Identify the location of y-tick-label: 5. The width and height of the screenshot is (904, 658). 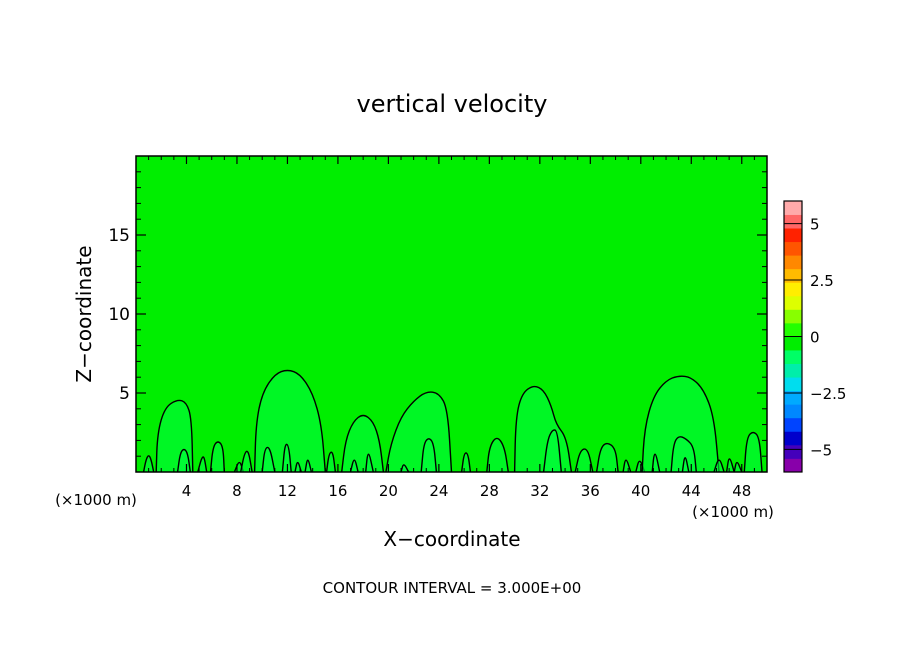
(124, 394).